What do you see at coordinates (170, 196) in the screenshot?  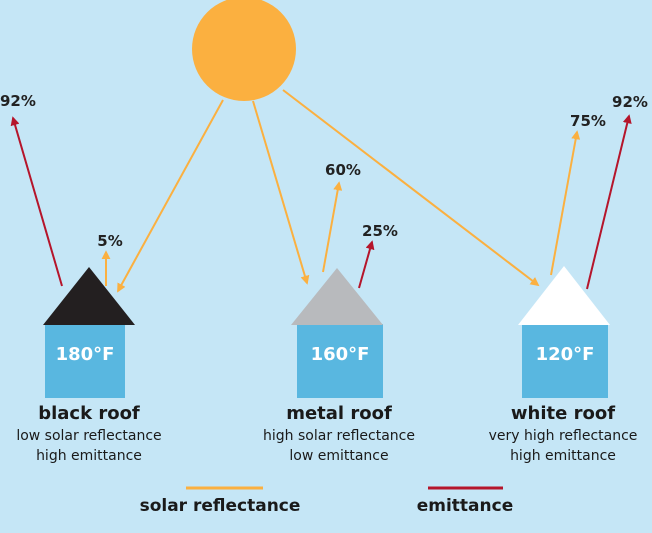 I see `solar-ray-black` at bounding box center [170, 196].